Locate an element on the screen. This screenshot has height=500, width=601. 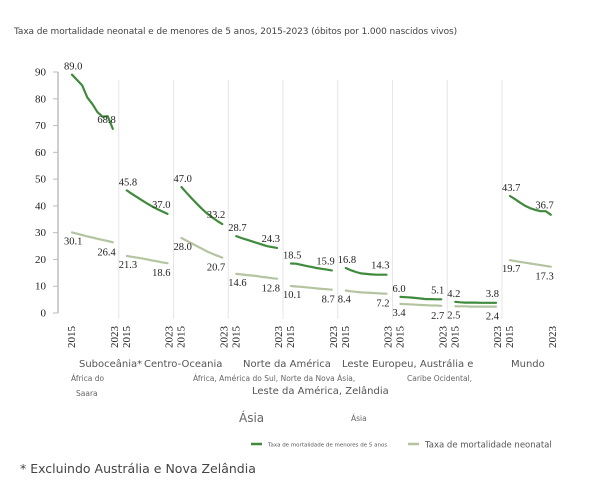
data-label-neonatal-start: 21.3 is located at coordinates (128, 265).